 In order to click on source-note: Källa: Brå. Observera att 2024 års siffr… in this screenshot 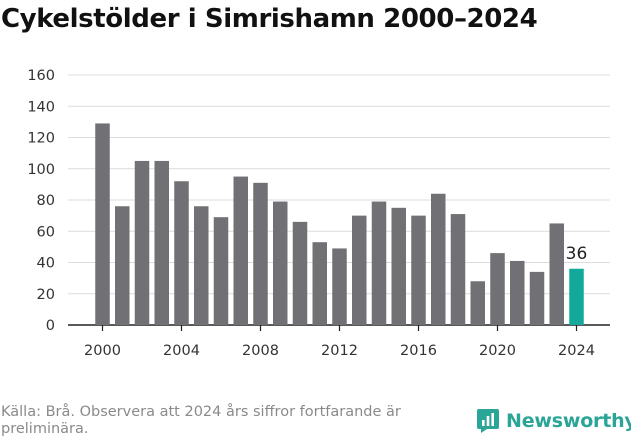, I will do `click(201, 420)`.